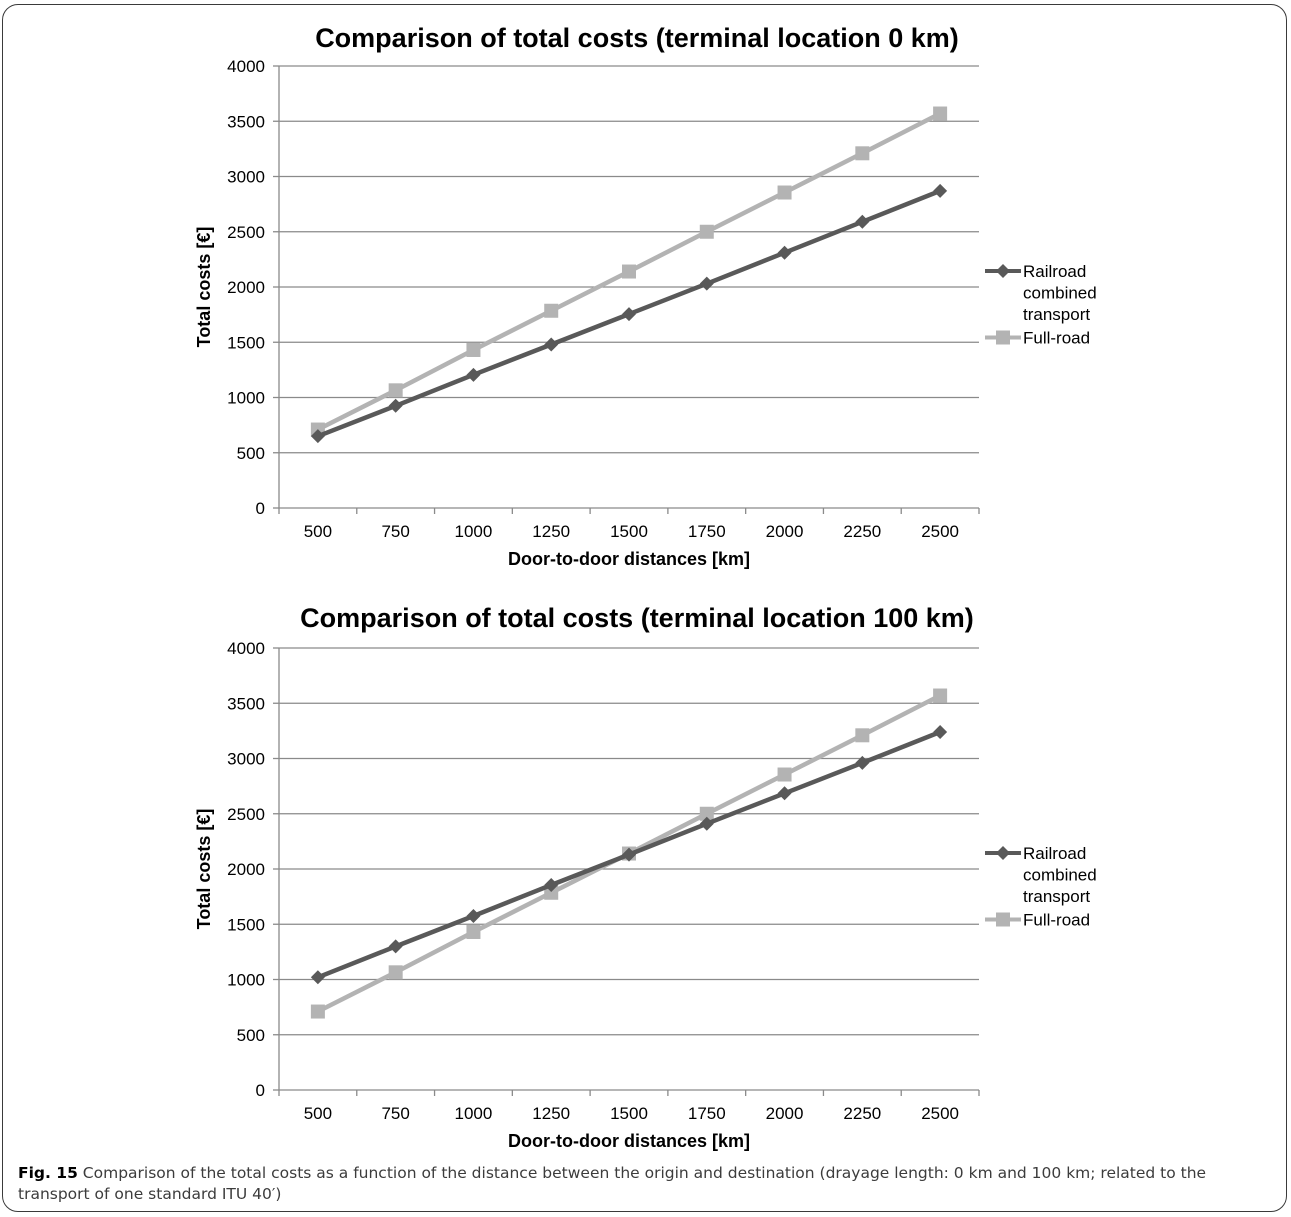 The image size is (1291, 1217). Describe the element at coordinates (48, 1173) in the screenshot. I see `caption-label: Fig. 15` at that location.